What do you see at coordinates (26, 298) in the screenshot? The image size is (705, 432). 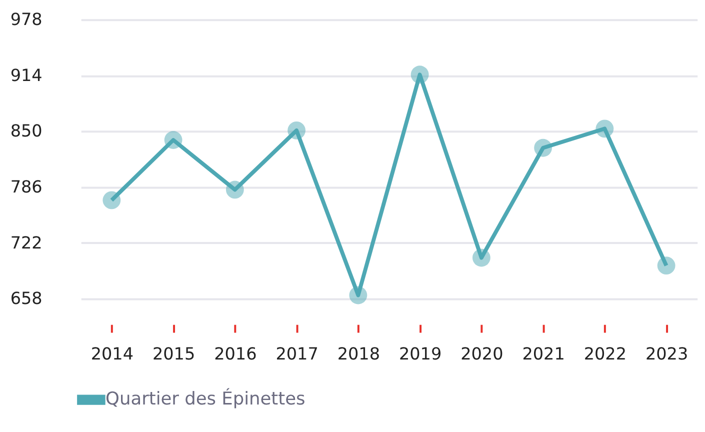 I see `y-tick-label: 658` at bounding box center [26, 298].